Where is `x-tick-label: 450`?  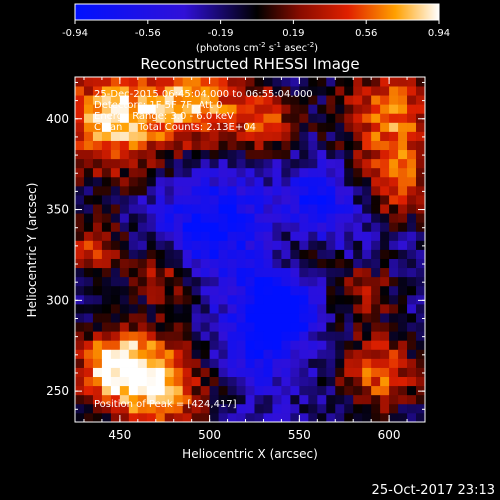 x-tick-label: 450 is located at coordinates (119, 435).